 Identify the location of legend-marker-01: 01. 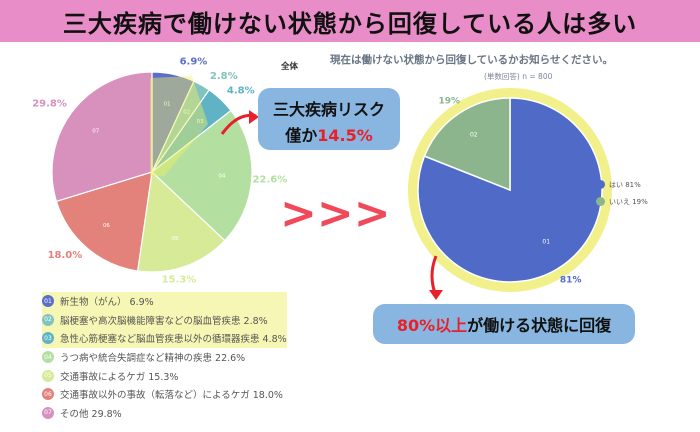
(48, 301).